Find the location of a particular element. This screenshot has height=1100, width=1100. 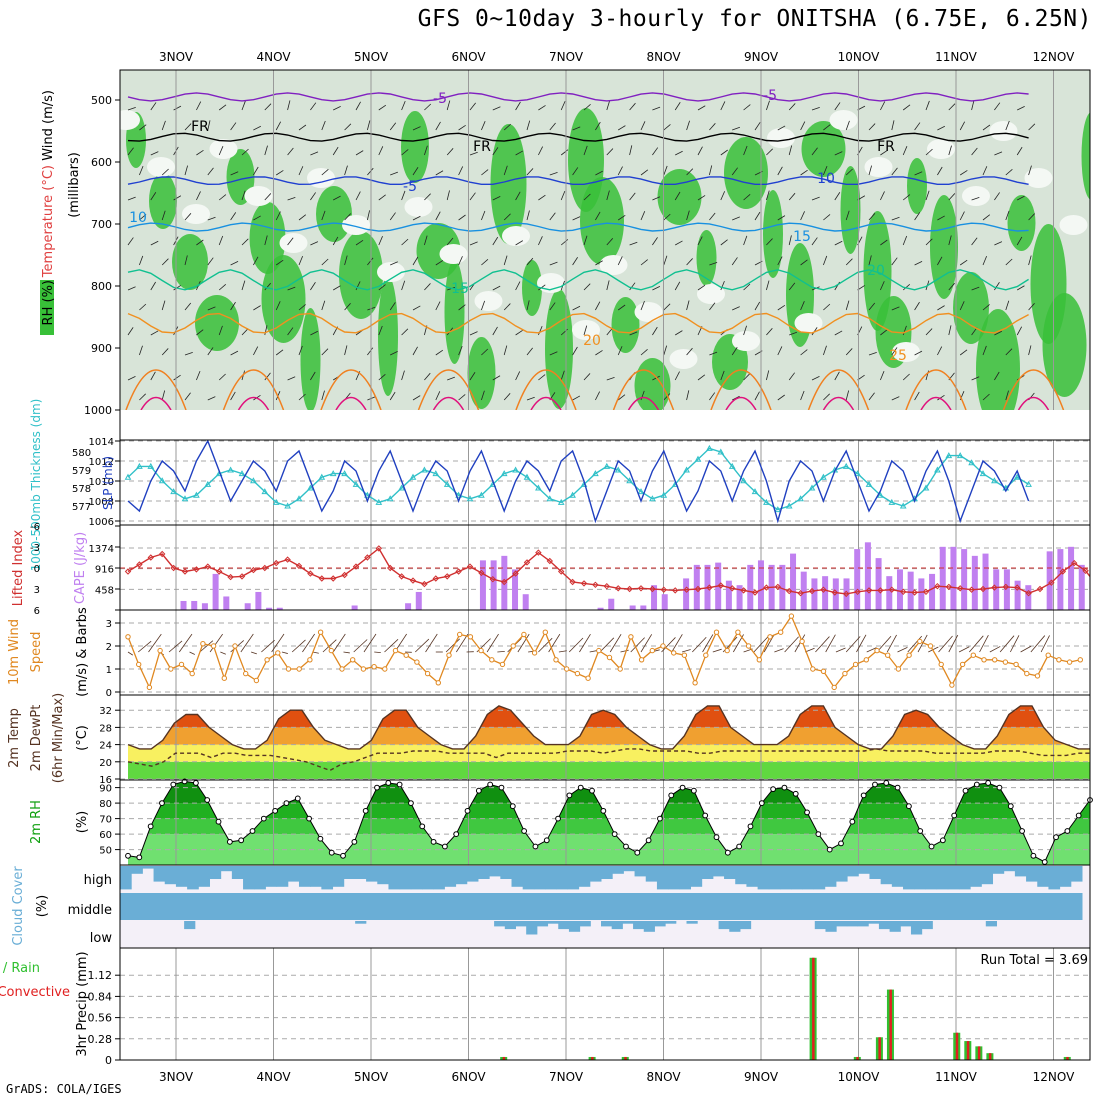

isotherm-label: -5 is located at coordinates (770, 96).